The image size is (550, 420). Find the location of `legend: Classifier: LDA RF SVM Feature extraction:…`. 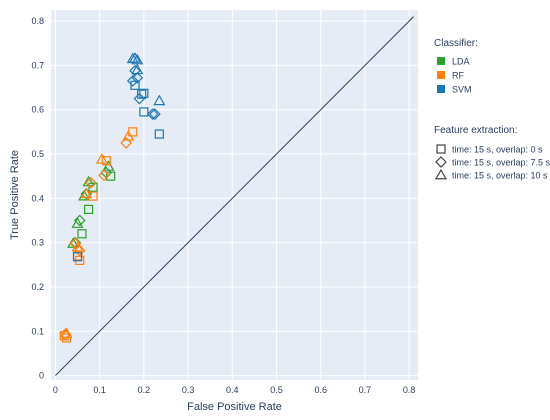

legend: Classifier: LDA RF SVM Feature extraction:… is located at coordinates (492, 109).